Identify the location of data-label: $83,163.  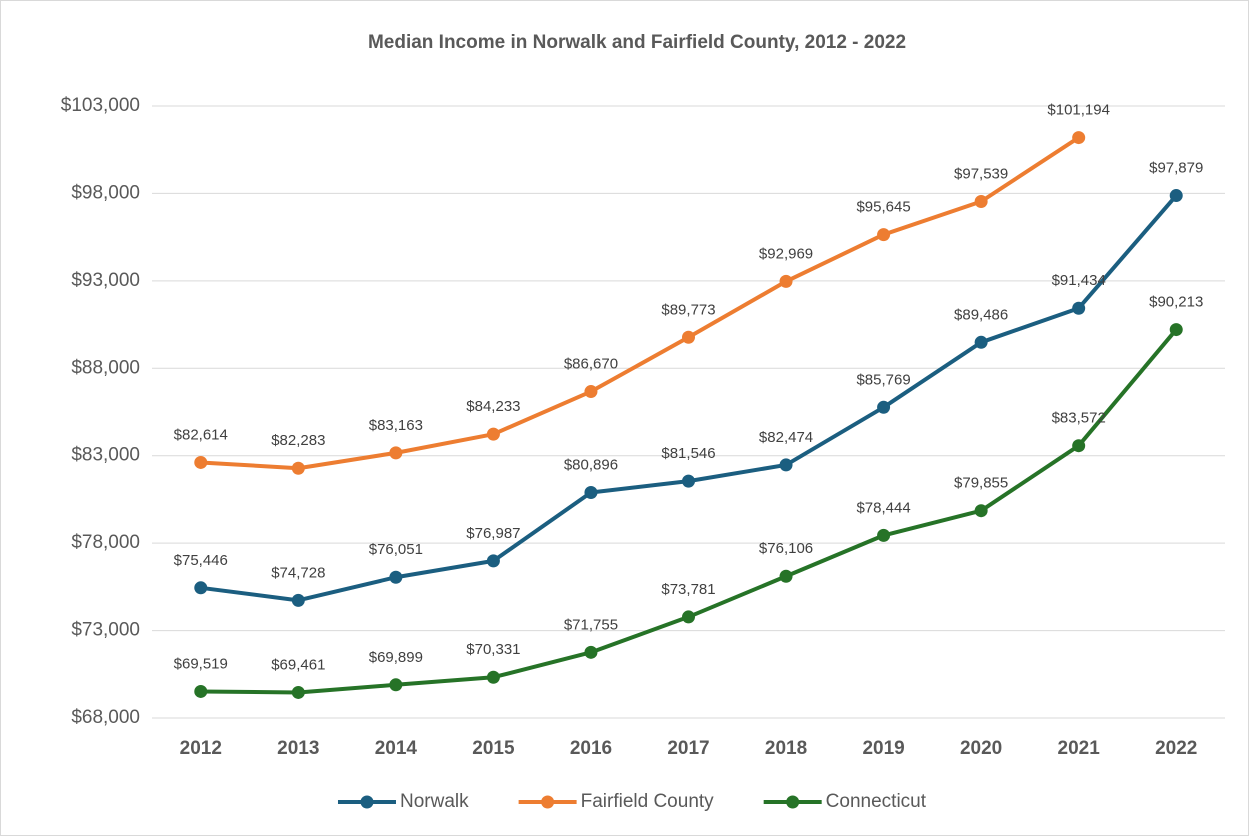
(396, 425).